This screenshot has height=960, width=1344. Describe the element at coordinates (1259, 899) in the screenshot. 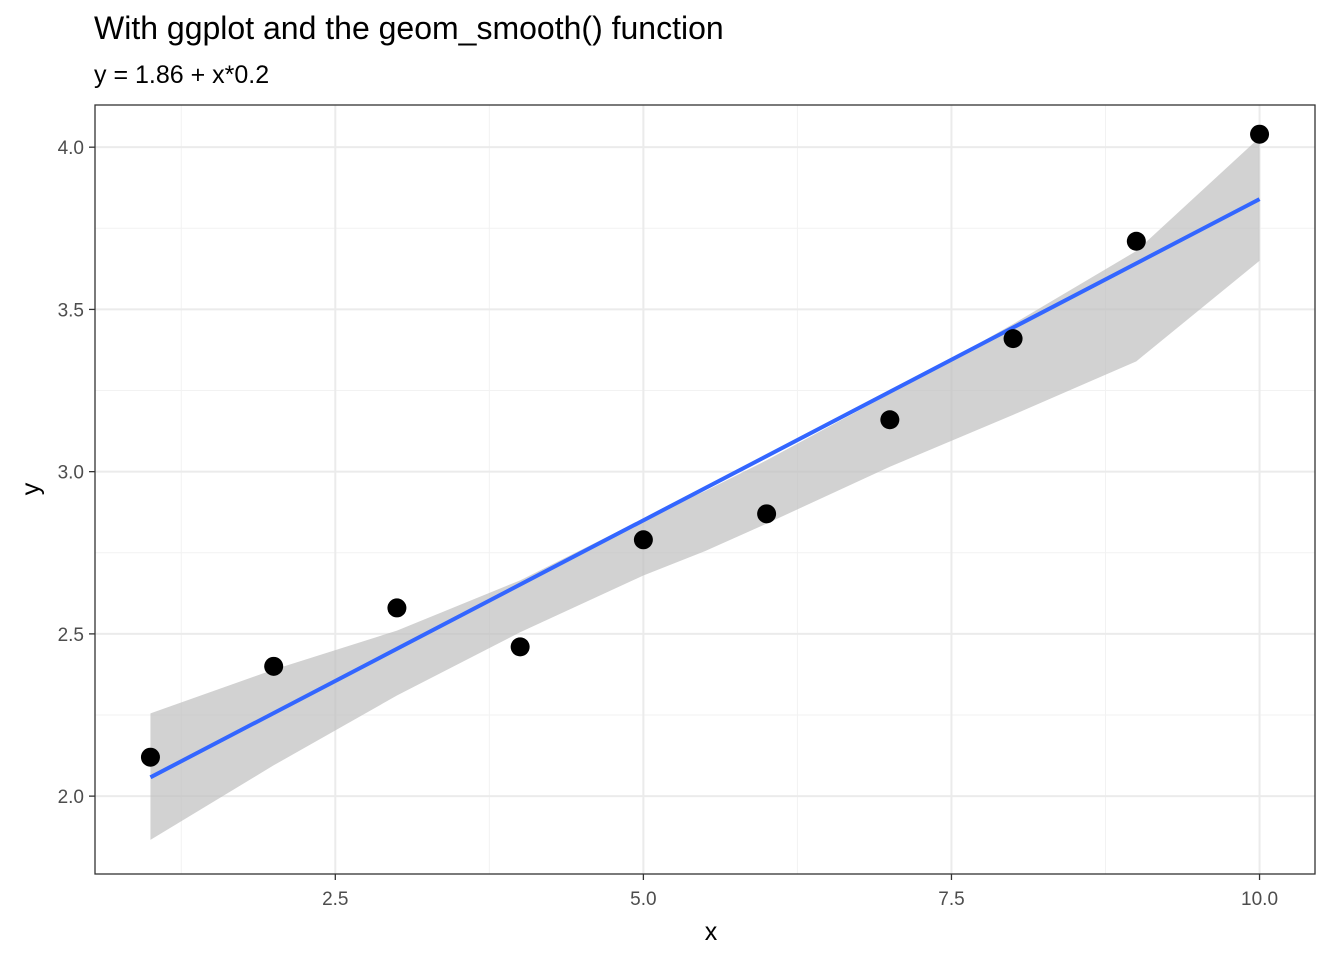

I see `x-tick-label: 10.0` at that location.